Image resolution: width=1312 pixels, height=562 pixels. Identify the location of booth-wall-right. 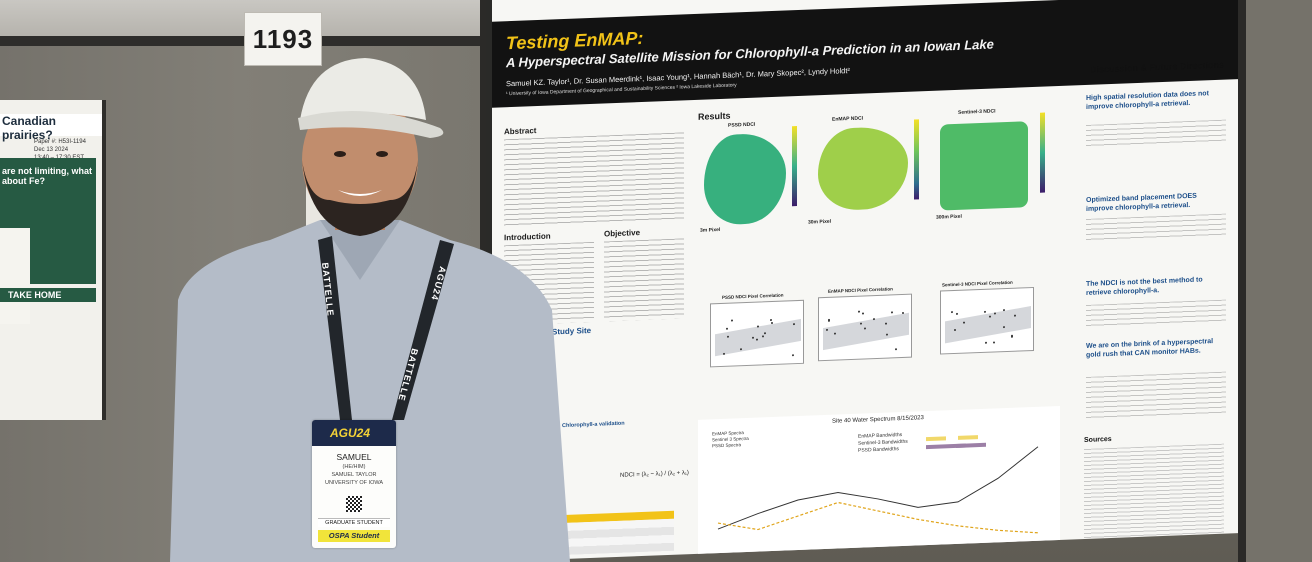
(1276, 281).